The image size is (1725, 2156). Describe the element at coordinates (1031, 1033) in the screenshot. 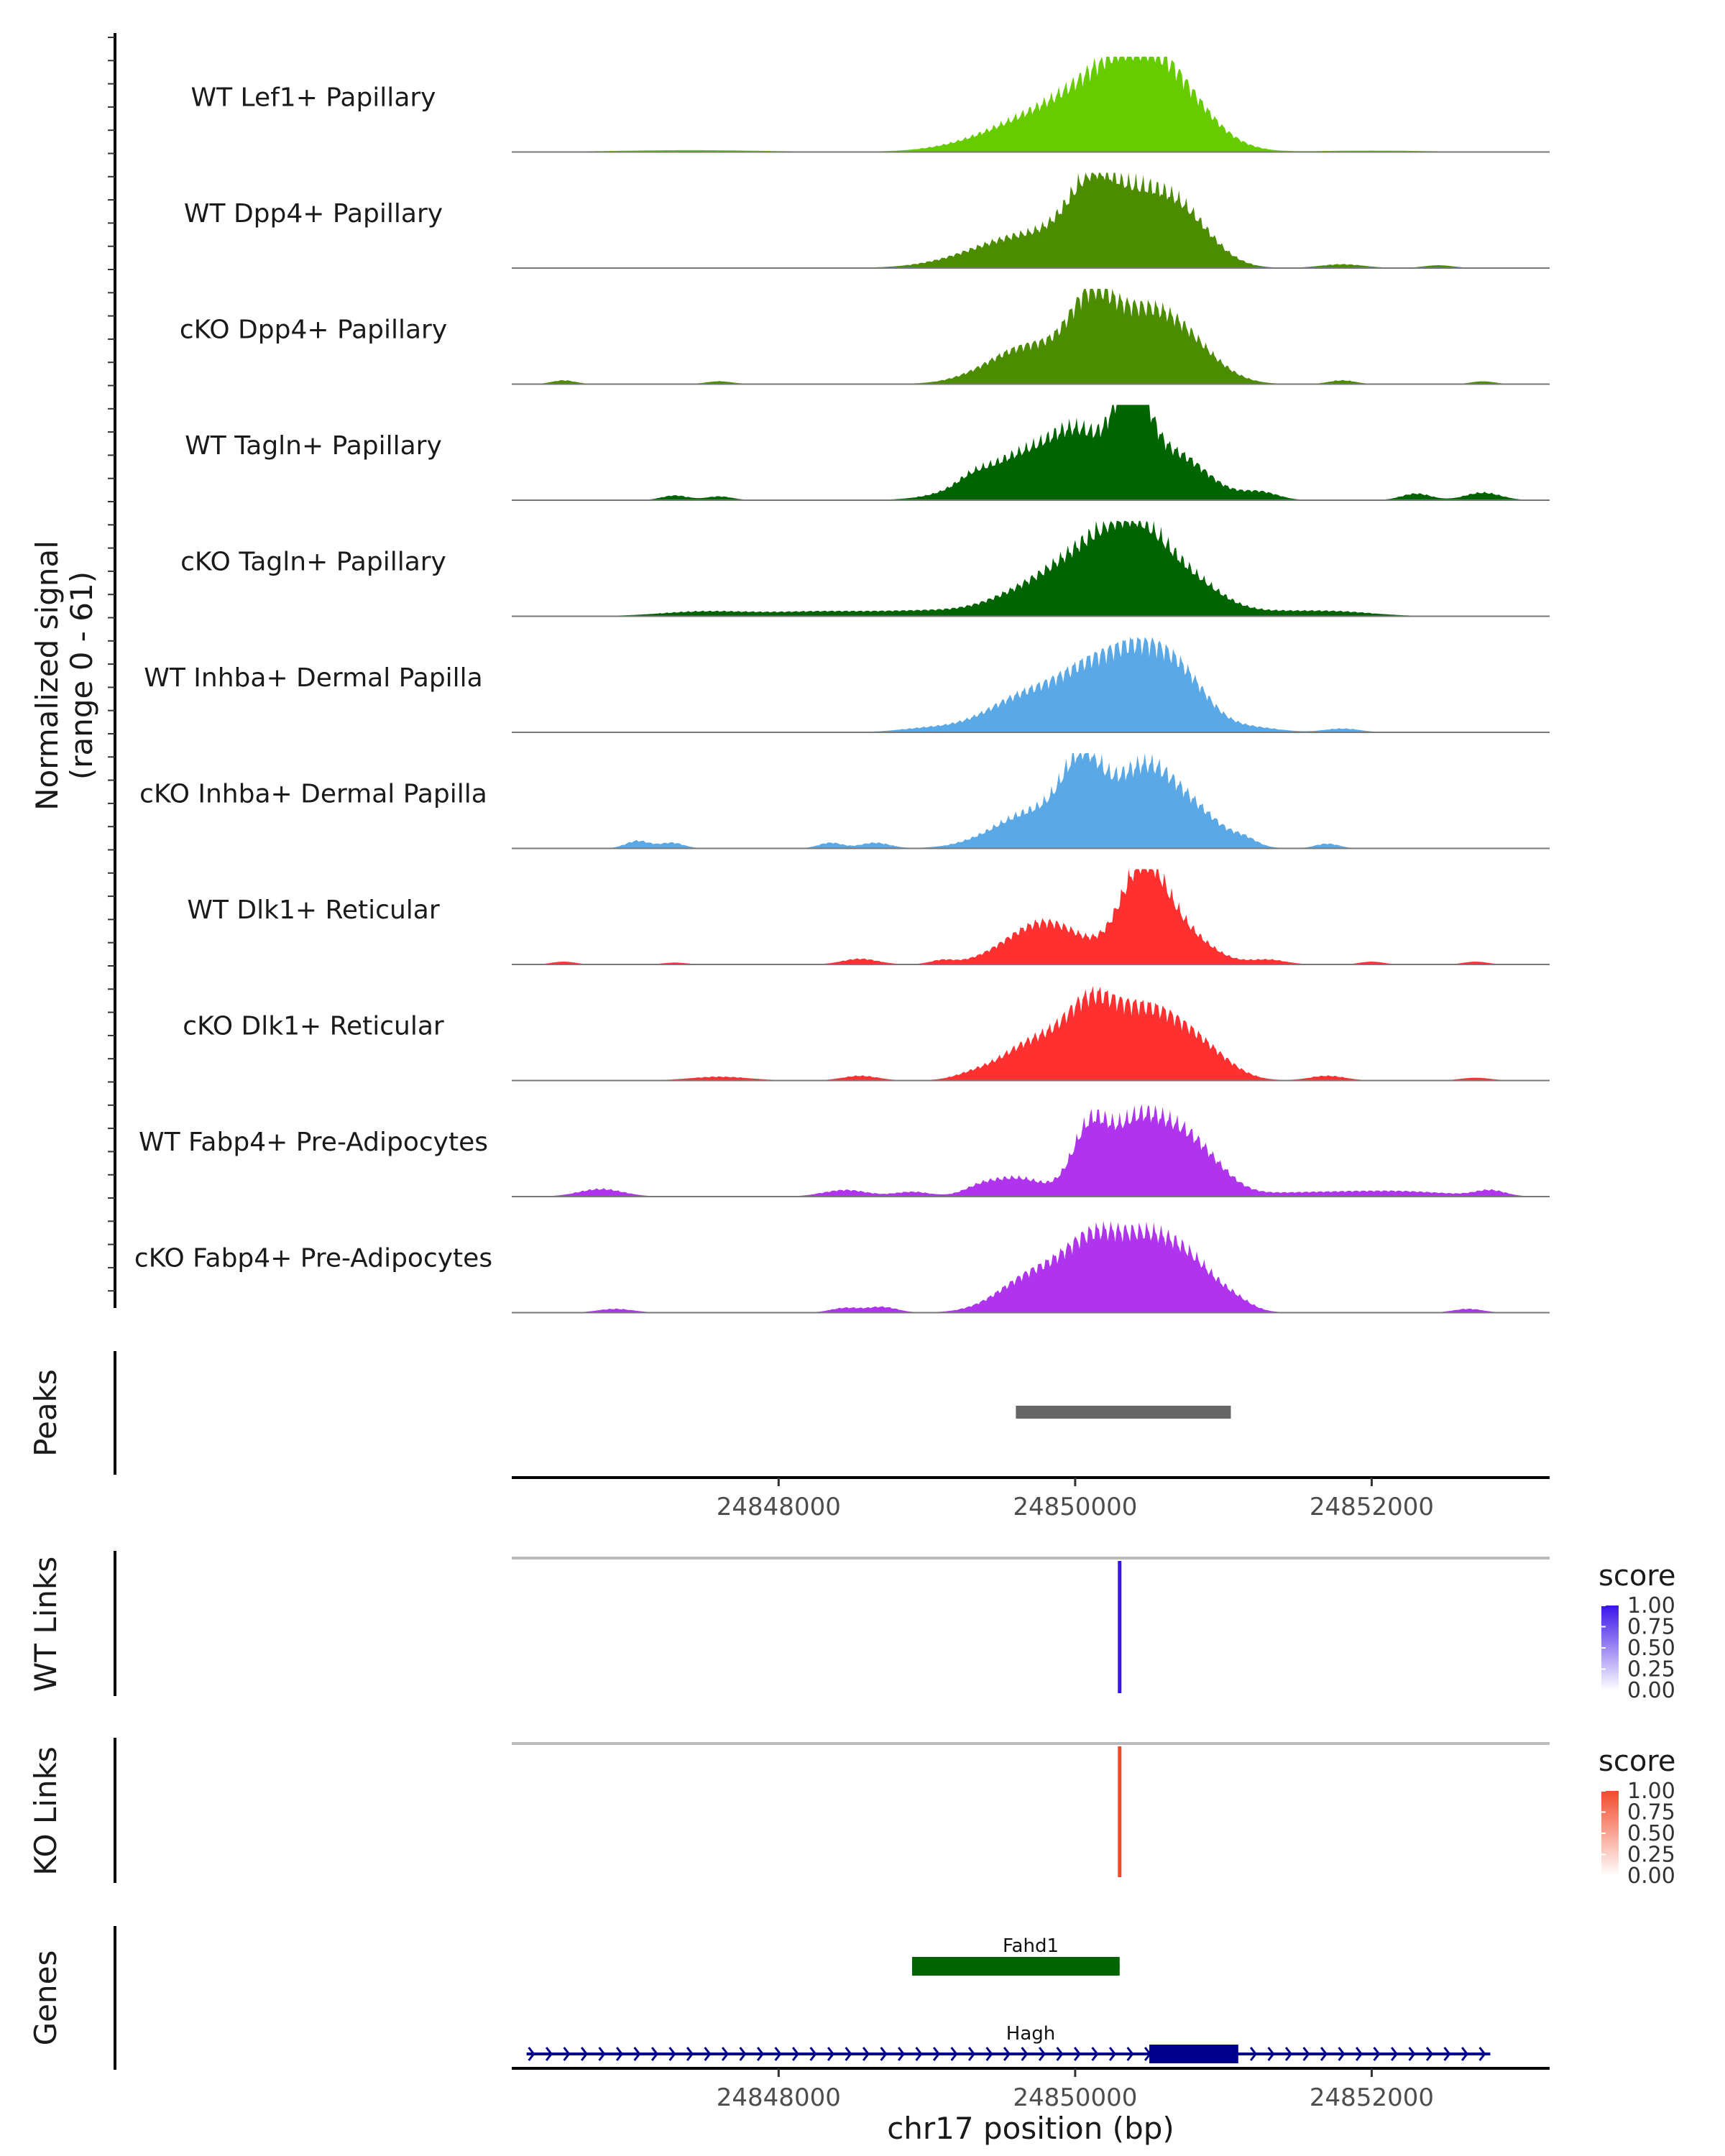

I see `track-9-coverage-area` at that location.